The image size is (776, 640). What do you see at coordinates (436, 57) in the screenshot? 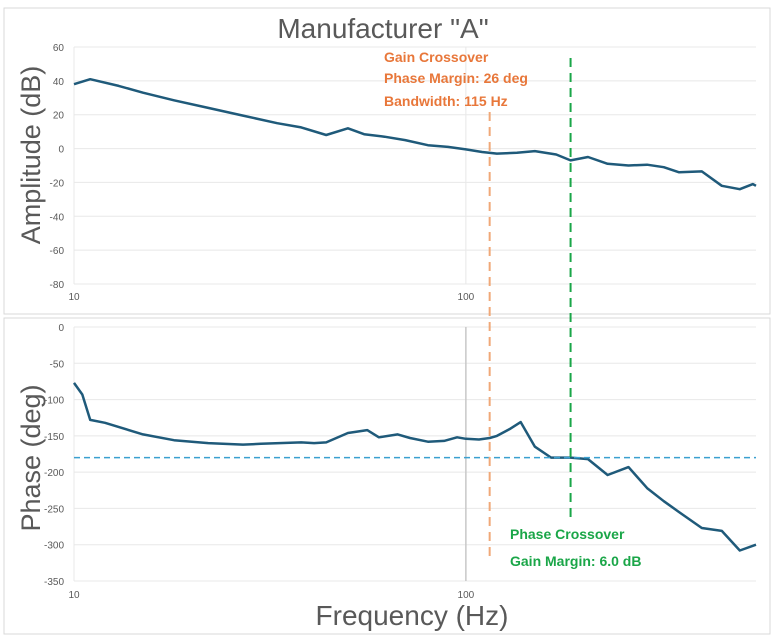
I see `gain-crossover-label: Gain Crossover` at bounding box center [436, 57].